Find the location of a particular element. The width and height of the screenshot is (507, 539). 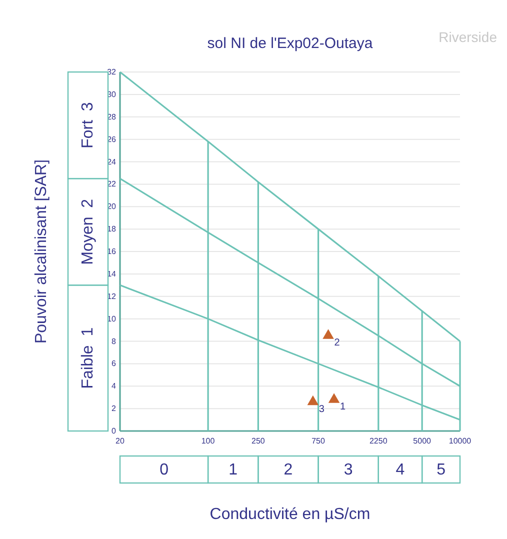

text: 5 is located at coordinates (441, 470).